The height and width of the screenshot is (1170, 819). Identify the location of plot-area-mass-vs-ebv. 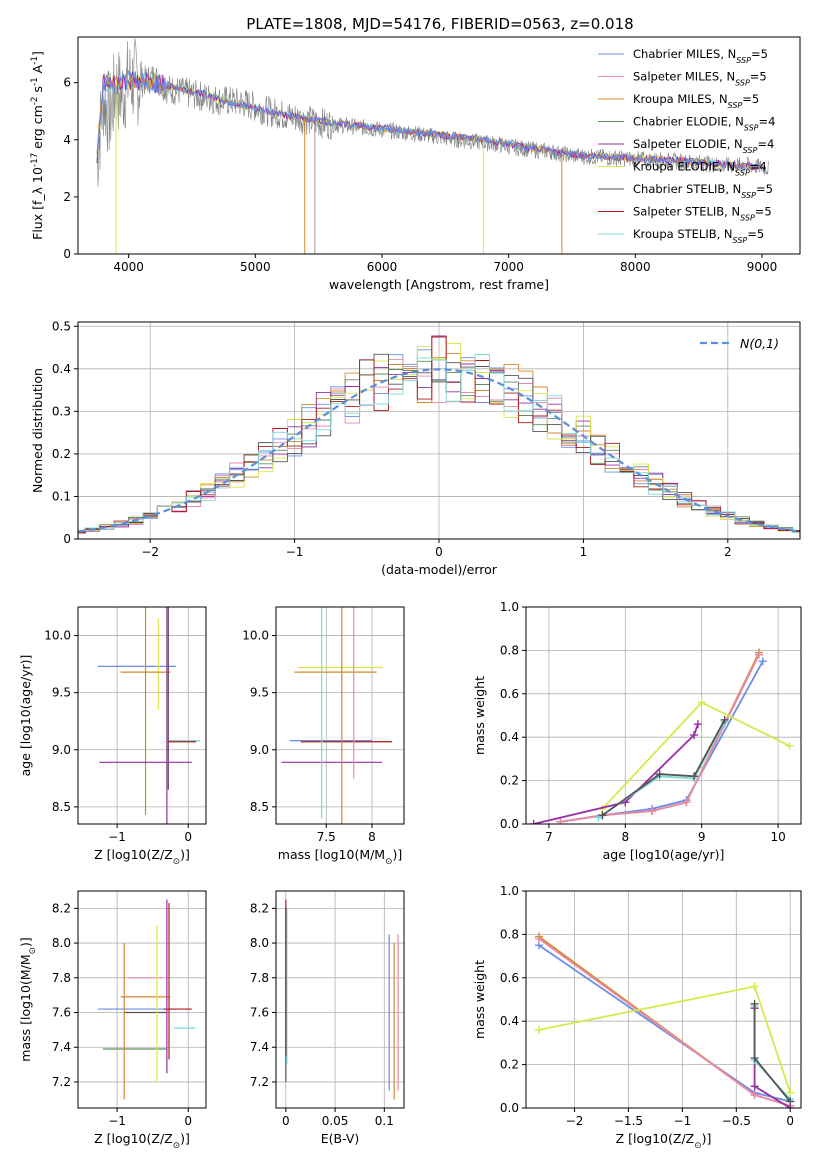
(342, 999).